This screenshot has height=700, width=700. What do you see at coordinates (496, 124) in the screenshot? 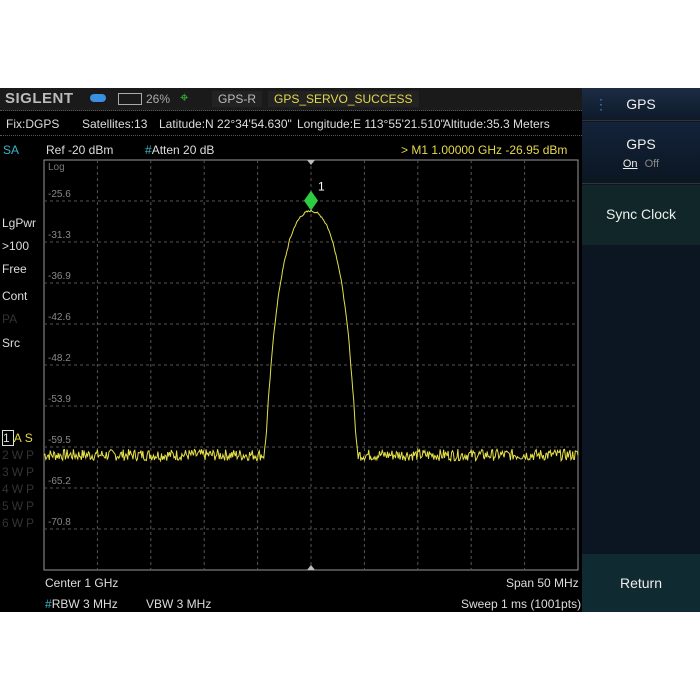
I see `altitude: Altitude:35.3 Meters` at bounding box center [496, 124].